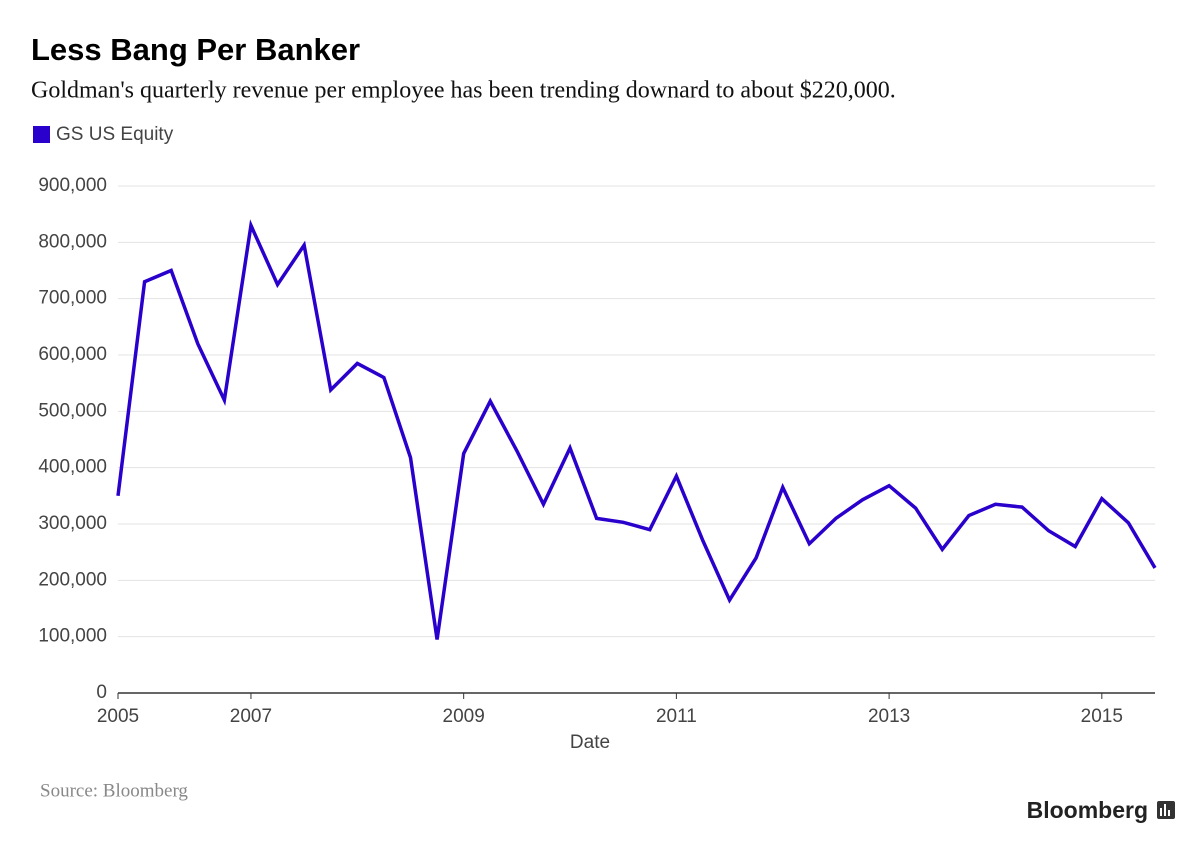  I want to click on y-tick-label: 500,000, so click(72, 410).